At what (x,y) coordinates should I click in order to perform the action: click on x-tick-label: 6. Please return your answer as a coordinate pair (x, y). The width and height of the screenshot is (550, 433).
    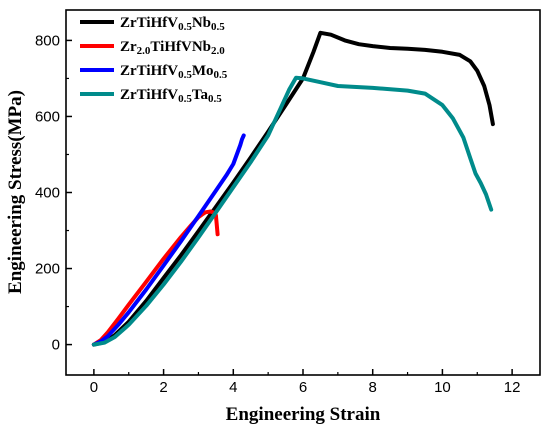
    Looking at the image, I should click on (303, 387).